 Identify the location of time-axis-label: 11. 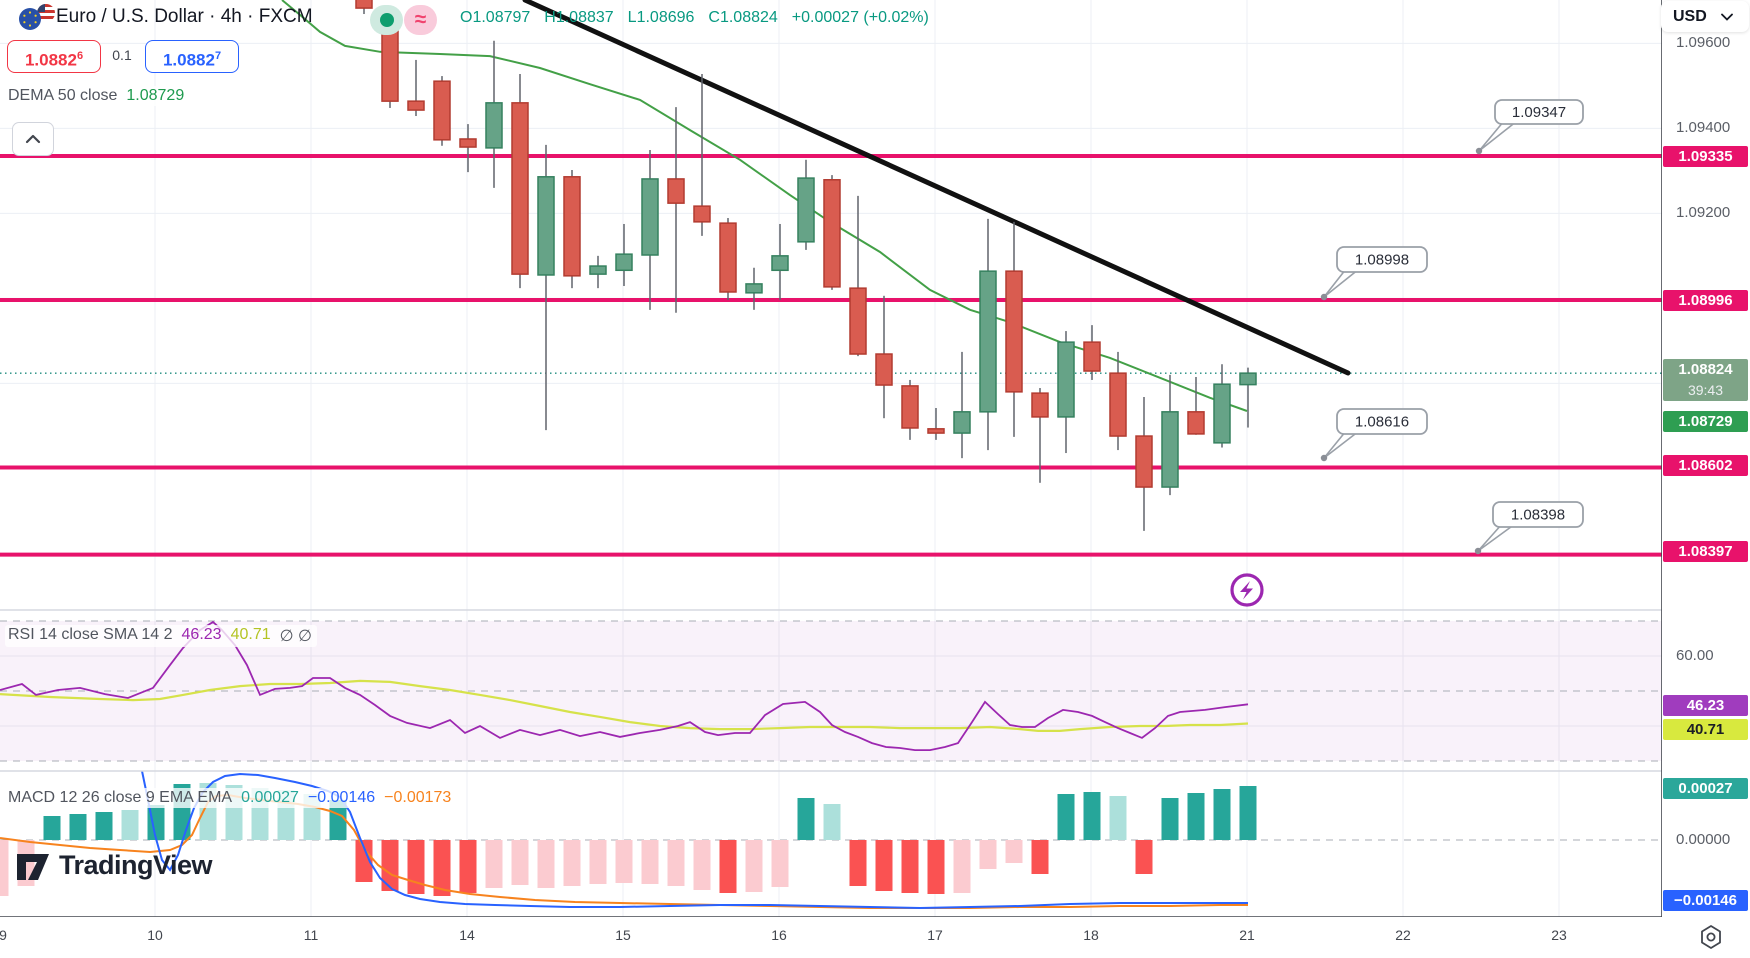
(311, 935).